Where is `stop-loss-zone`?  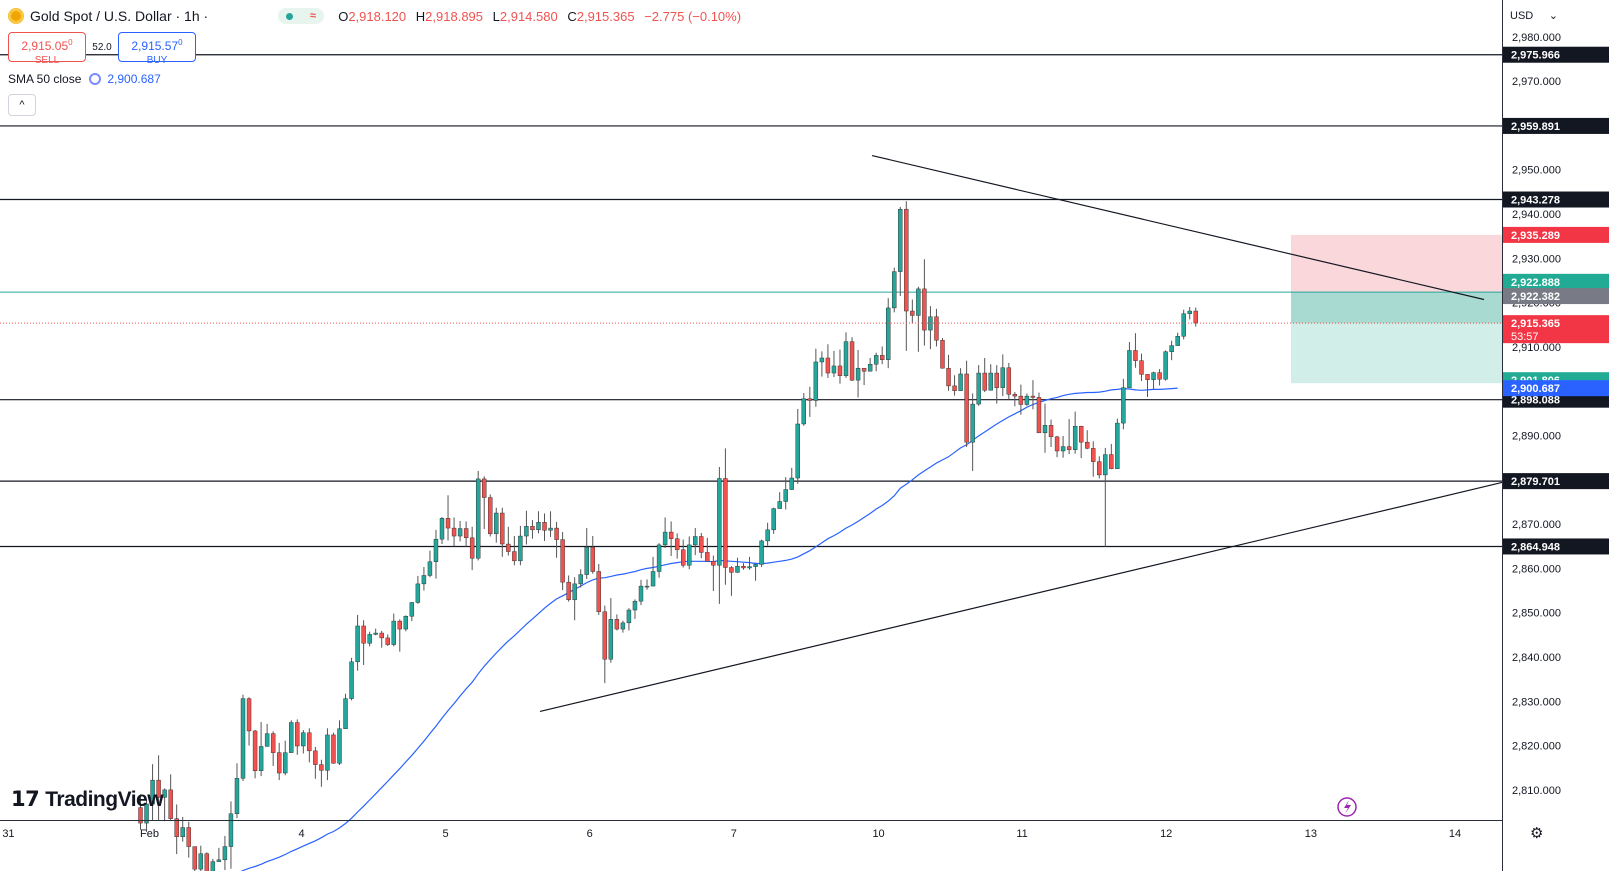 stop-loss-zone is located at coordinates (1396, 263).